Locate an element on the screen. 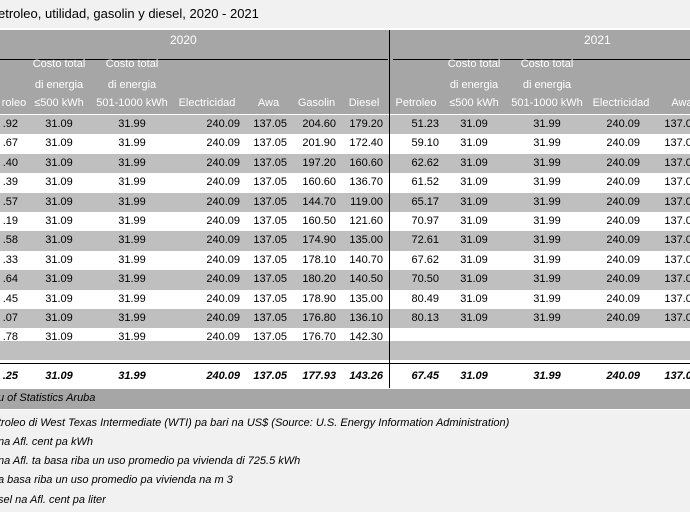 The height and width of the screenshot is (512, 690). year-2020-underline is located at coordinates (194, 59).